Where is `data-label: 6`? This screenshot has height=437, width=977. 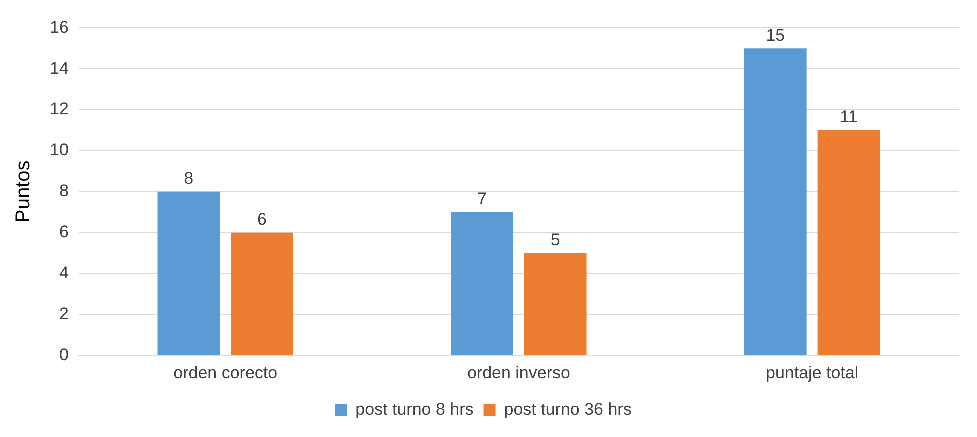 data-label: 6 is located at coordinates (262, 220).